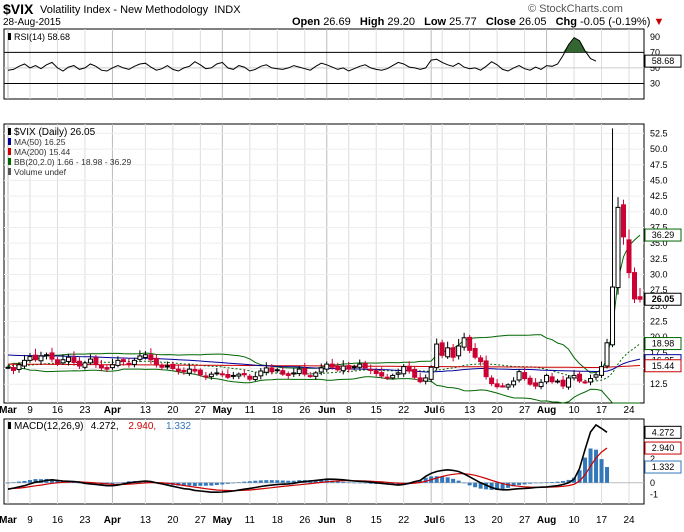  Describe the element at coordinates (55, 132) in the screenshot. I see `price-legend-item: $VIX (Daily) 26.05` at that location.